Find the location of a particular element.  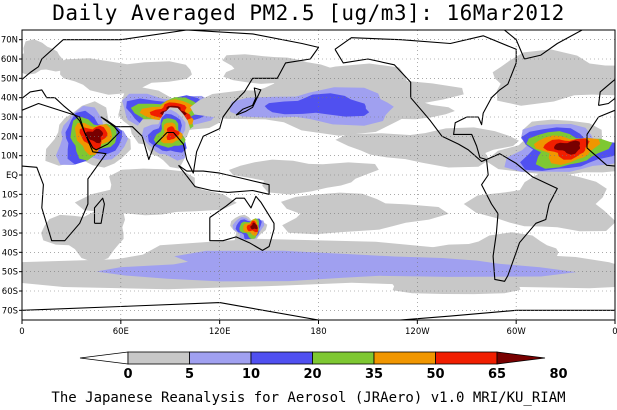

colorbar-label: 35 is located at coordinates (374, 374).